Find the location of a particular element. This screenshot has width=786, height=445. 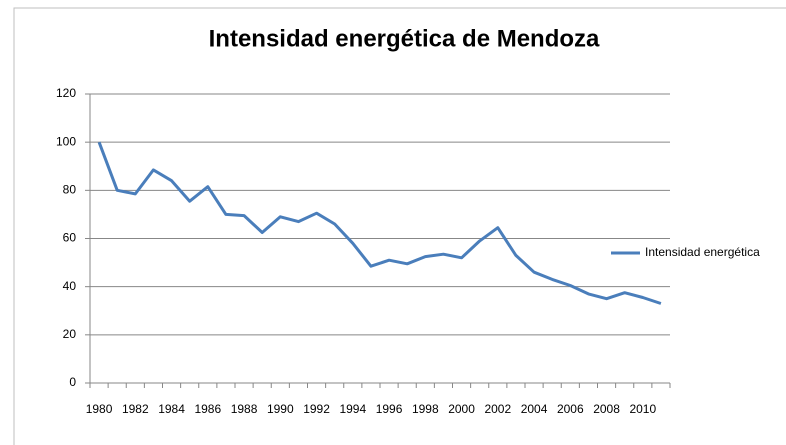

x-tick-label: 1998 is located at coordinates (425, 409).